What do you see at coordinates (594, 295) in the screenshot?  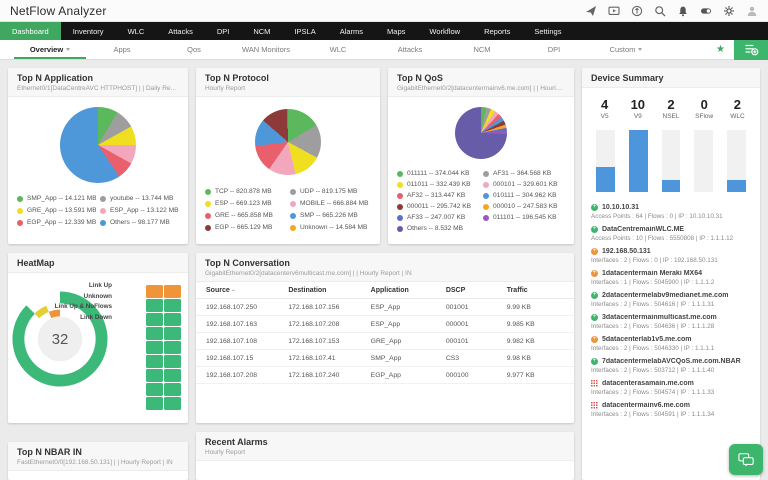 I see `device-status-icon` at bounding box center [594, 295].